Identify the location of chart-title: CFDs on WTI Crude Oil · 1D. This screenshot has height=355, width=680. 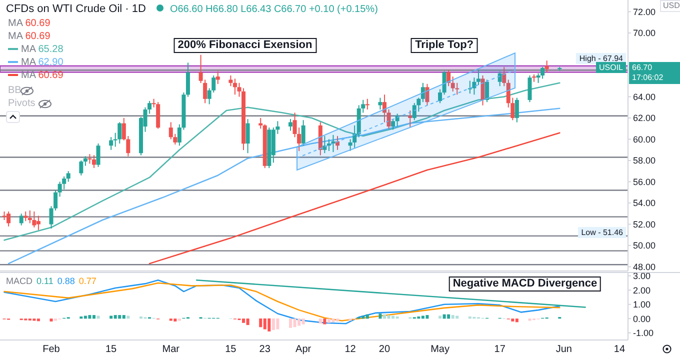
(76, 9).